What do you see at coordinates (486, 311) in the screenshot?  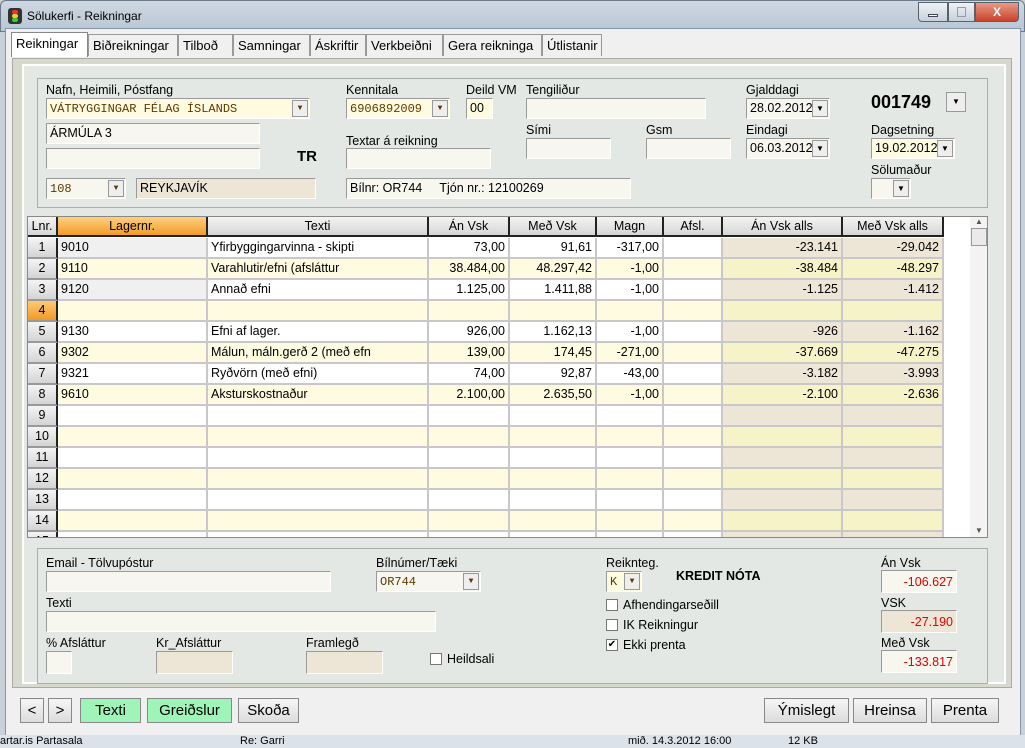 I see `table-row: 4` at bounding box center [486, 311].